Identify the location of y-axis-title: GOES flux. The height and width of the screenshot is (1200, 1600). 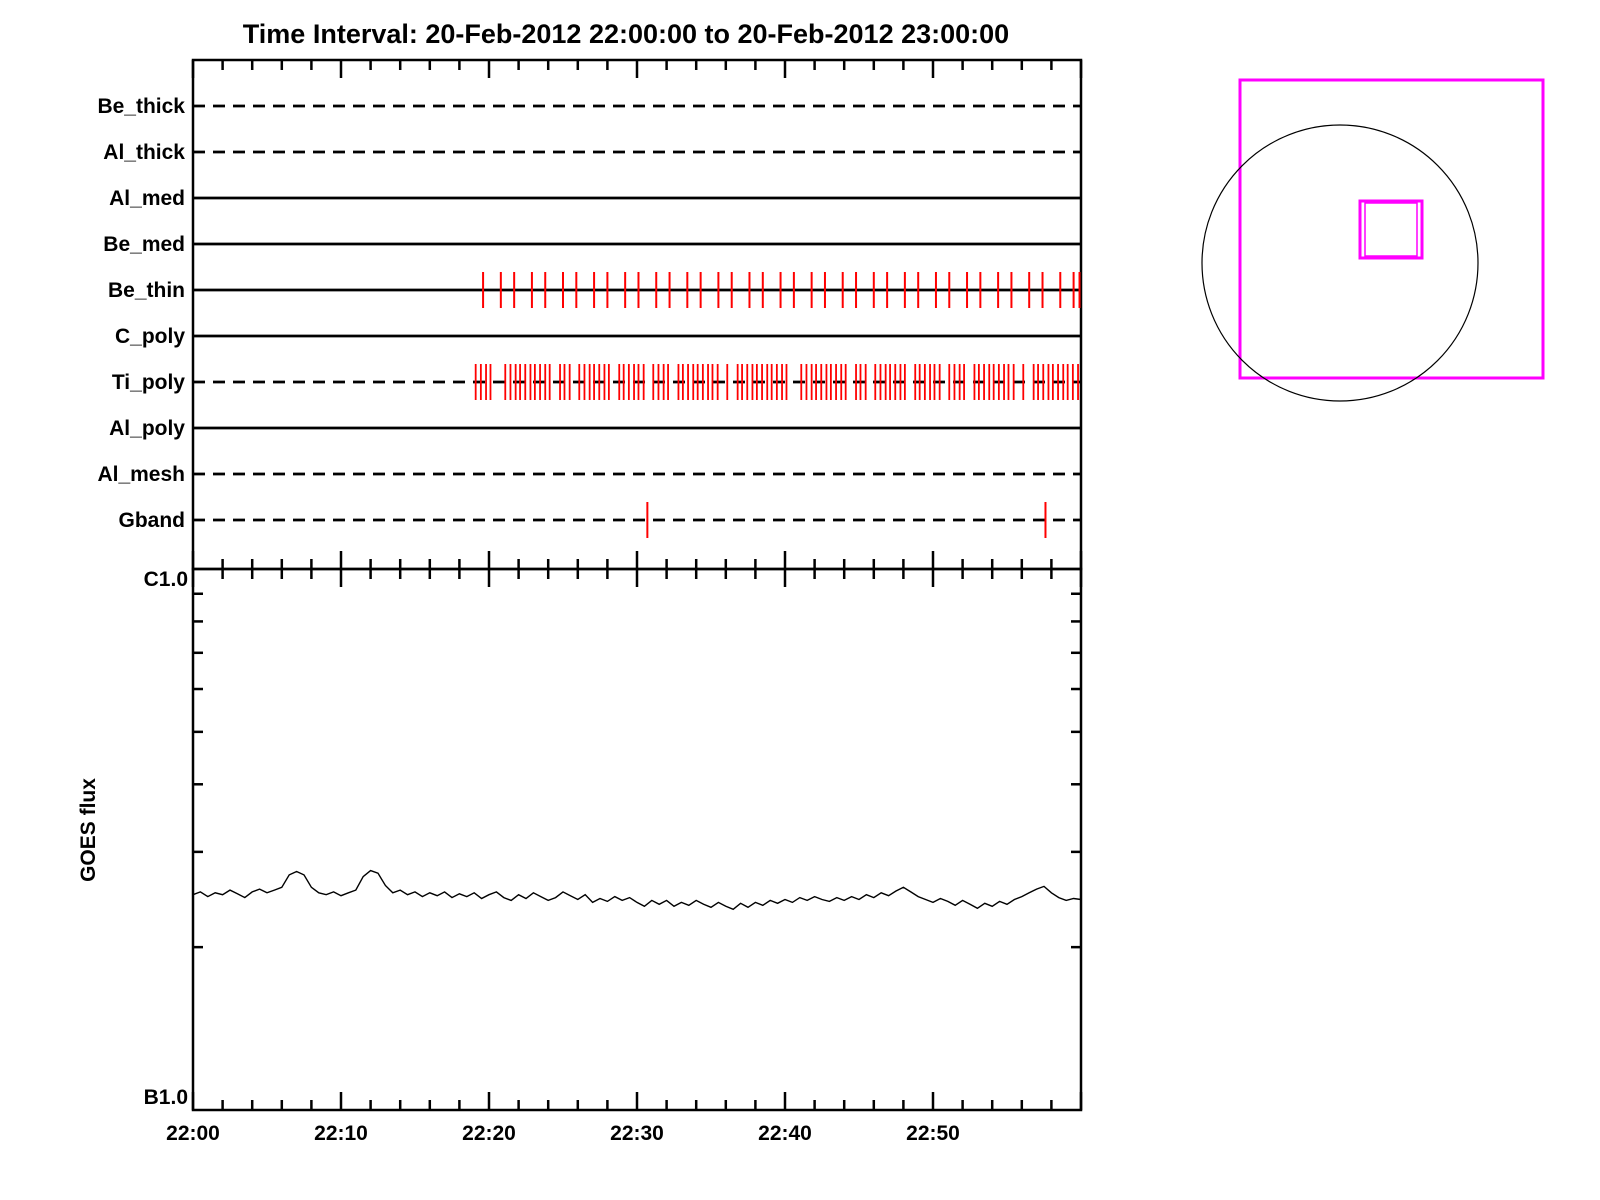
(88, 830).